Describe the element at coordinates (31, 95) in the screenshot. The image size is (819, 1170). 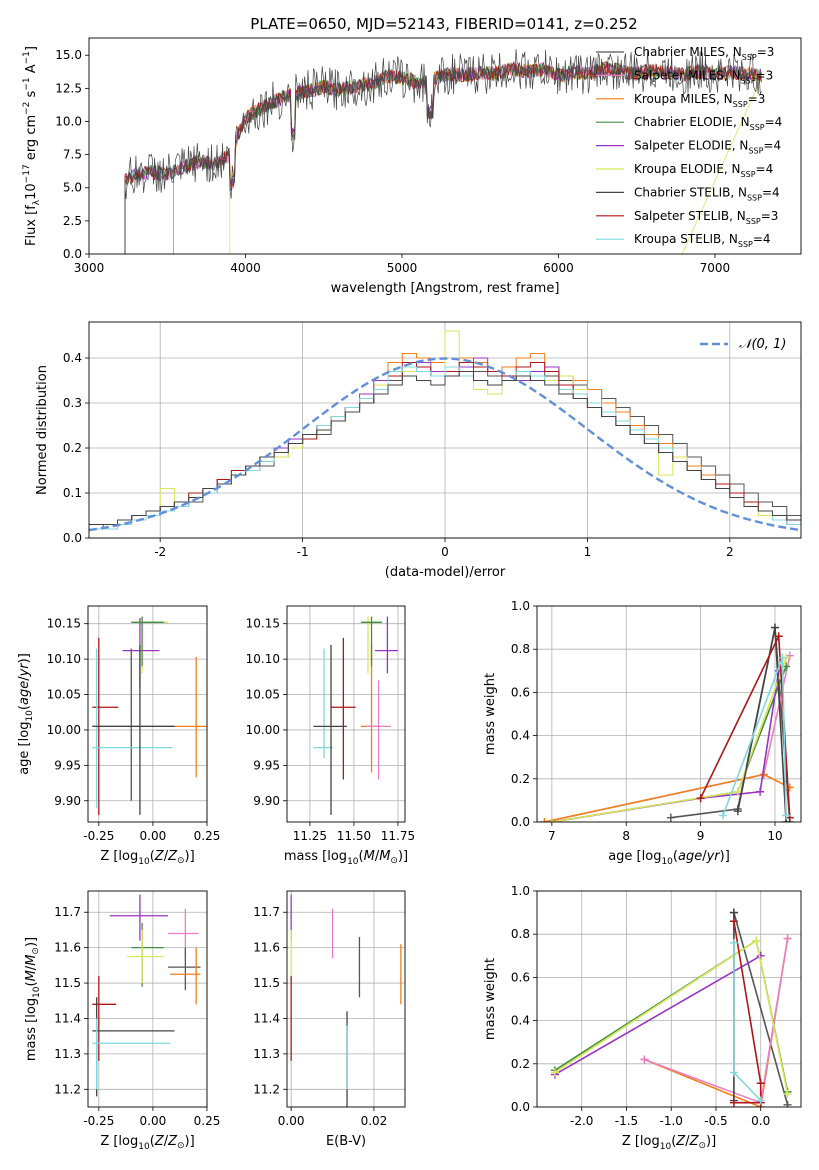
I see `y-axis-label-unit: s` at that location.